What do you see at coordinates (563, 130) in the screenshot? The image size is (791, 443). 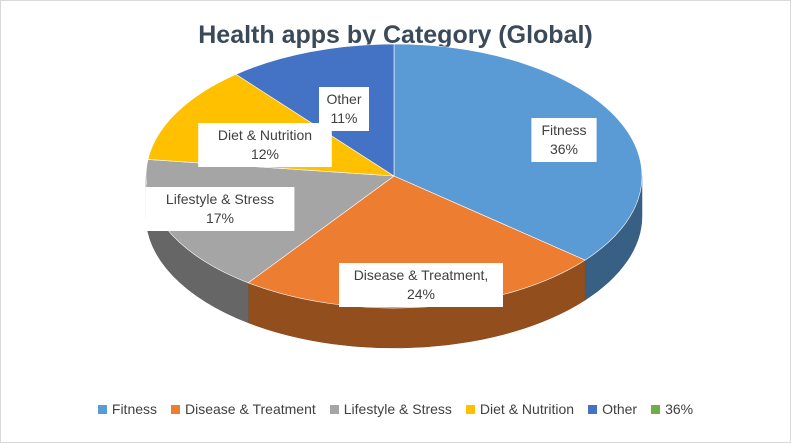 I see `data-label-line: Fitness` at bounding box center [563, 130].